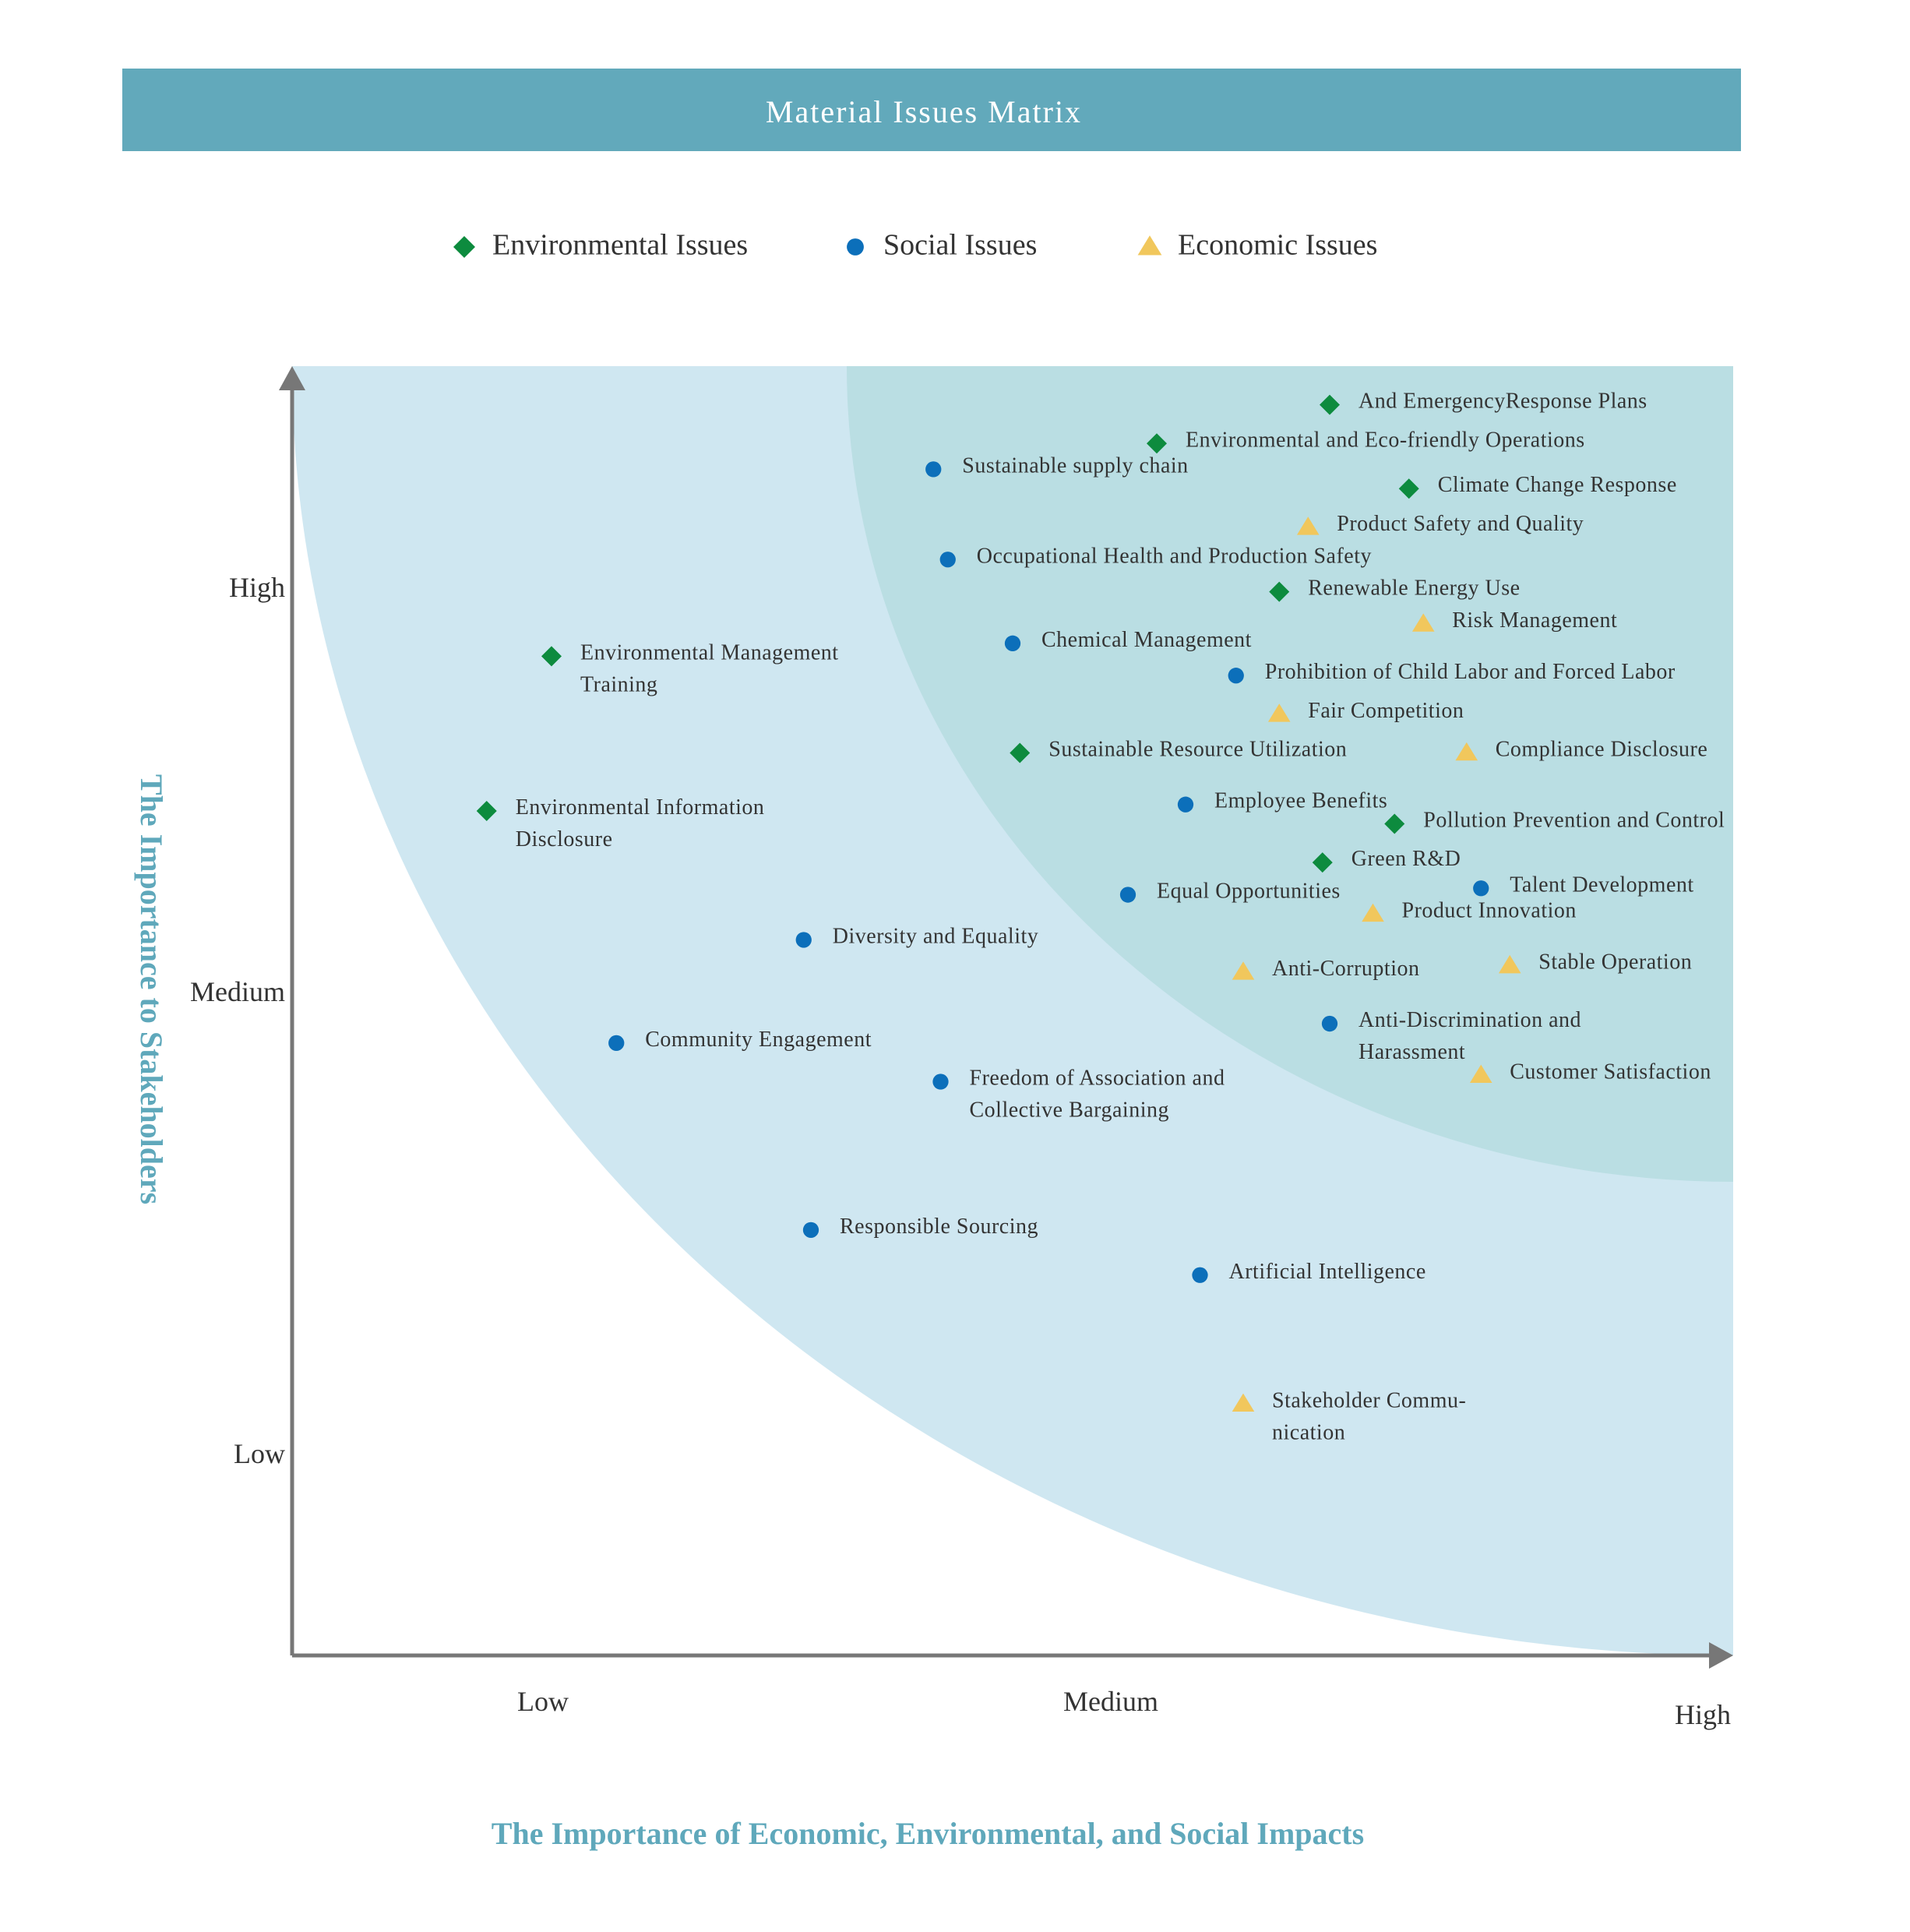  Describe the element at coordinates (1615, 963) in the screenshot. I see `point-label: Stable Operation` at that location.